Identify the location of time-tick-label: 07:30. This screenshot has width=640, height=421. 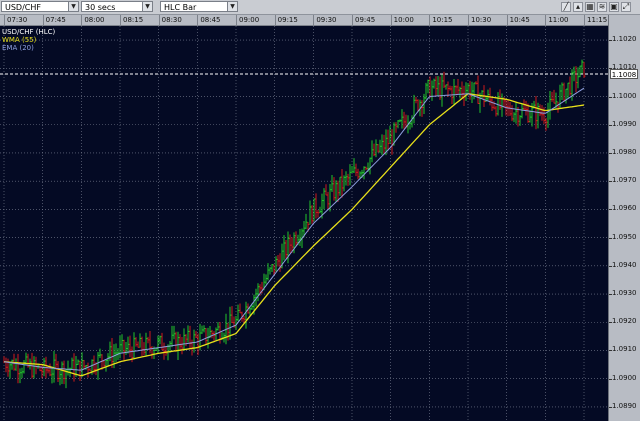
(15, 20).